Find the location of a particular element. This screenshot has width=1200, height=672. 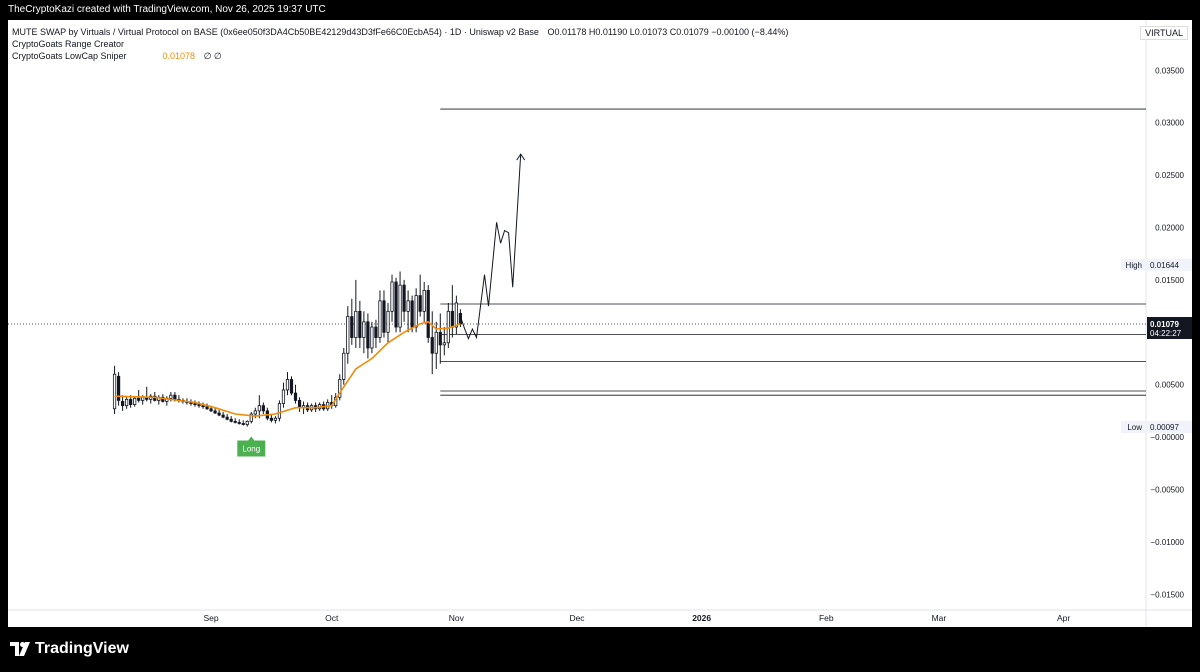

projection-arrowhead is located at coordinates (521, 157).